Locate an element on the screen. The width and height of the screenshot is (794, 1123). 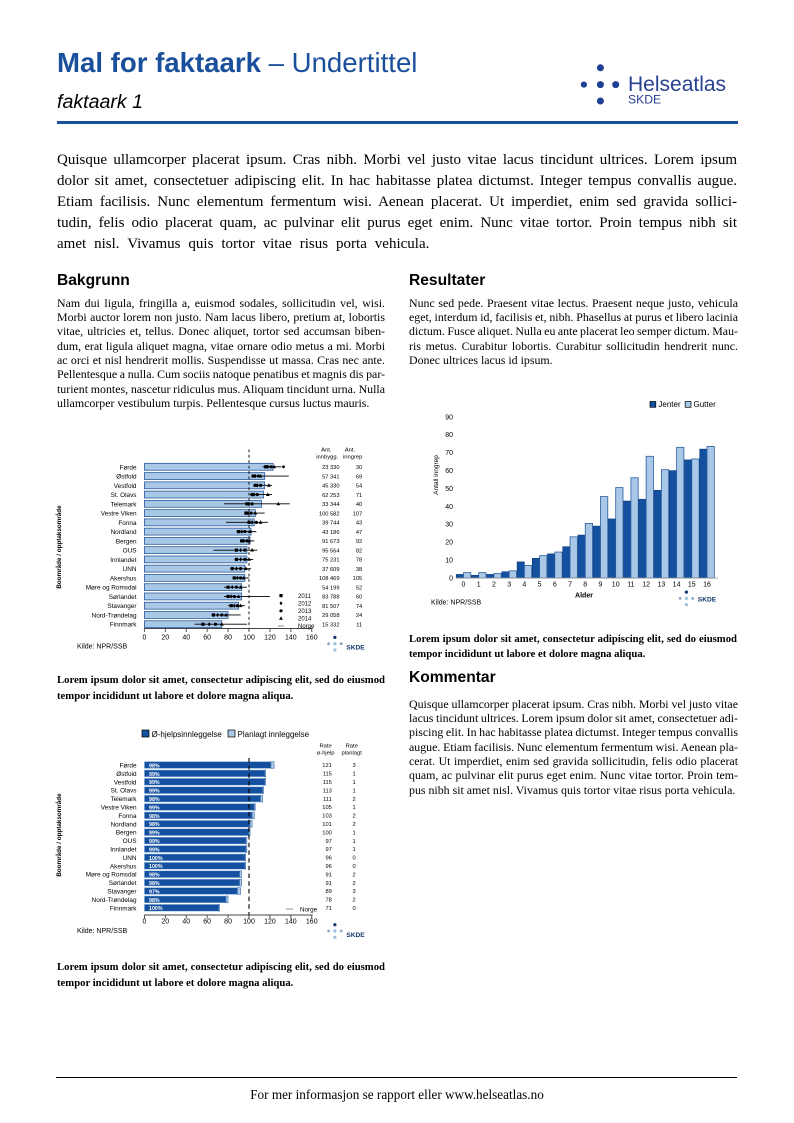
svg-text: 11 is located at coordinates (630, 585).